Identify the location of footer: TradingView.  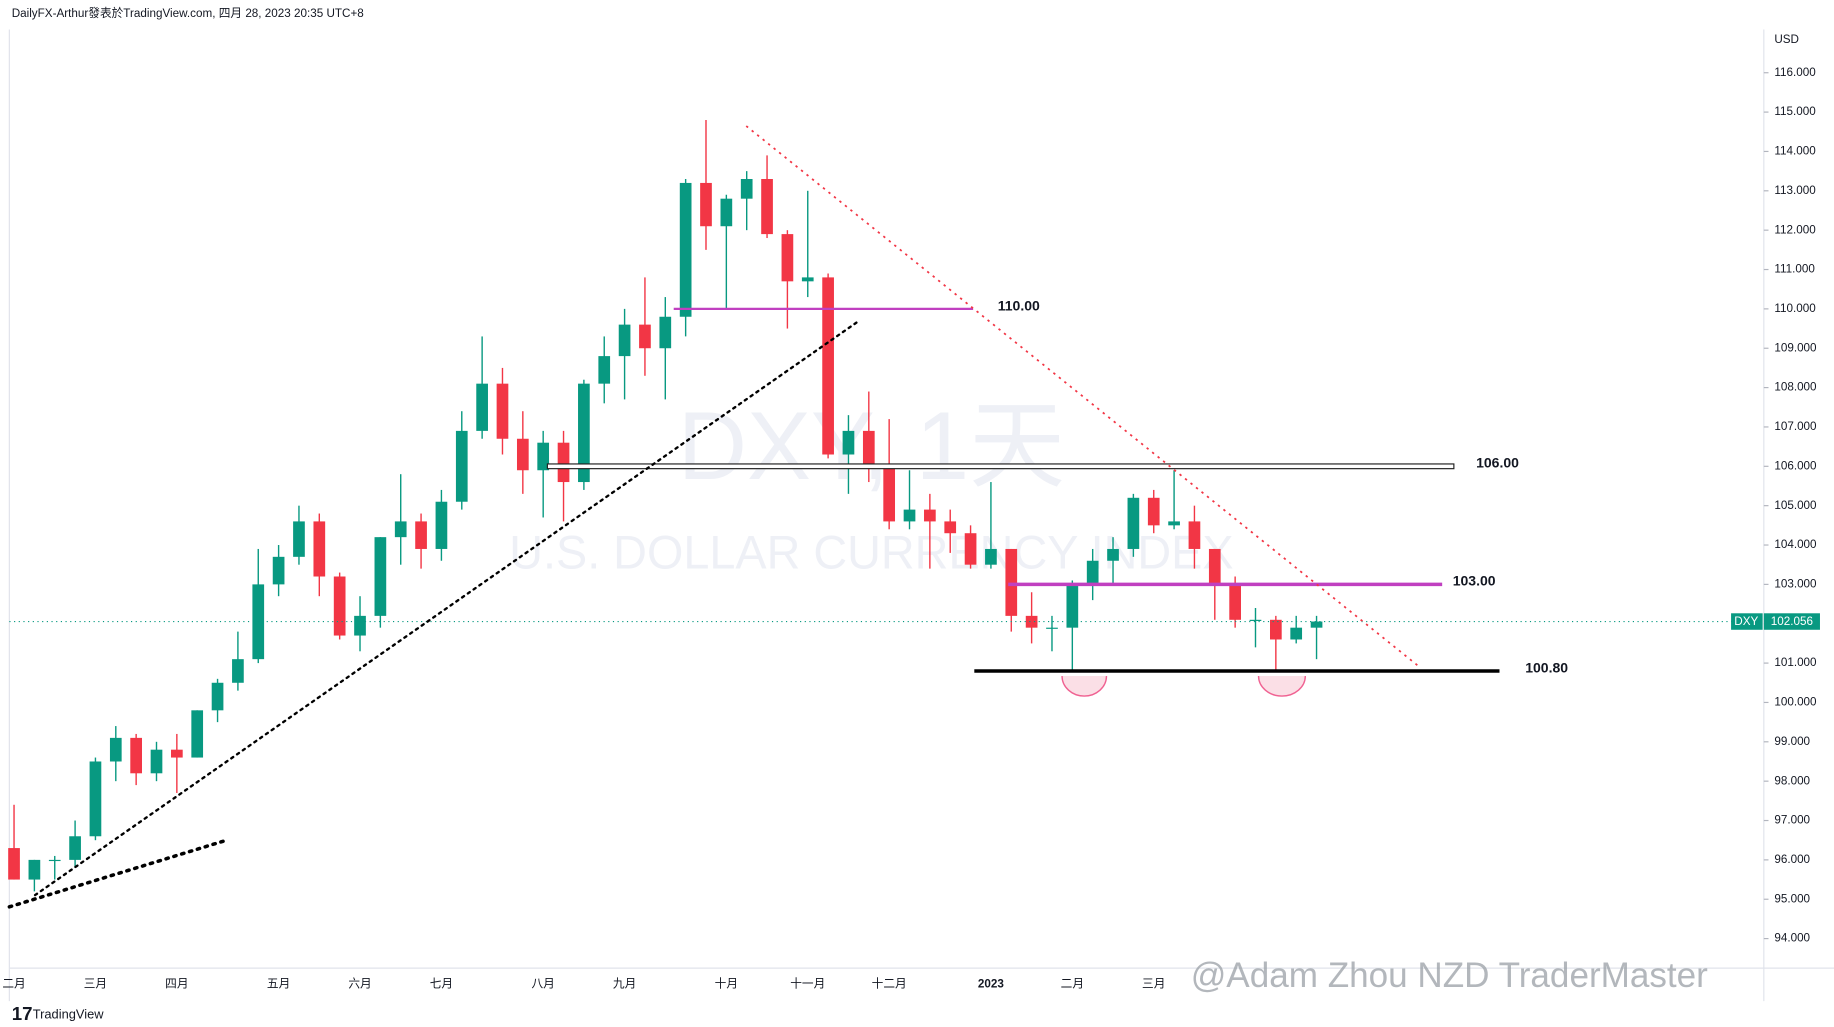
(68, 1014).